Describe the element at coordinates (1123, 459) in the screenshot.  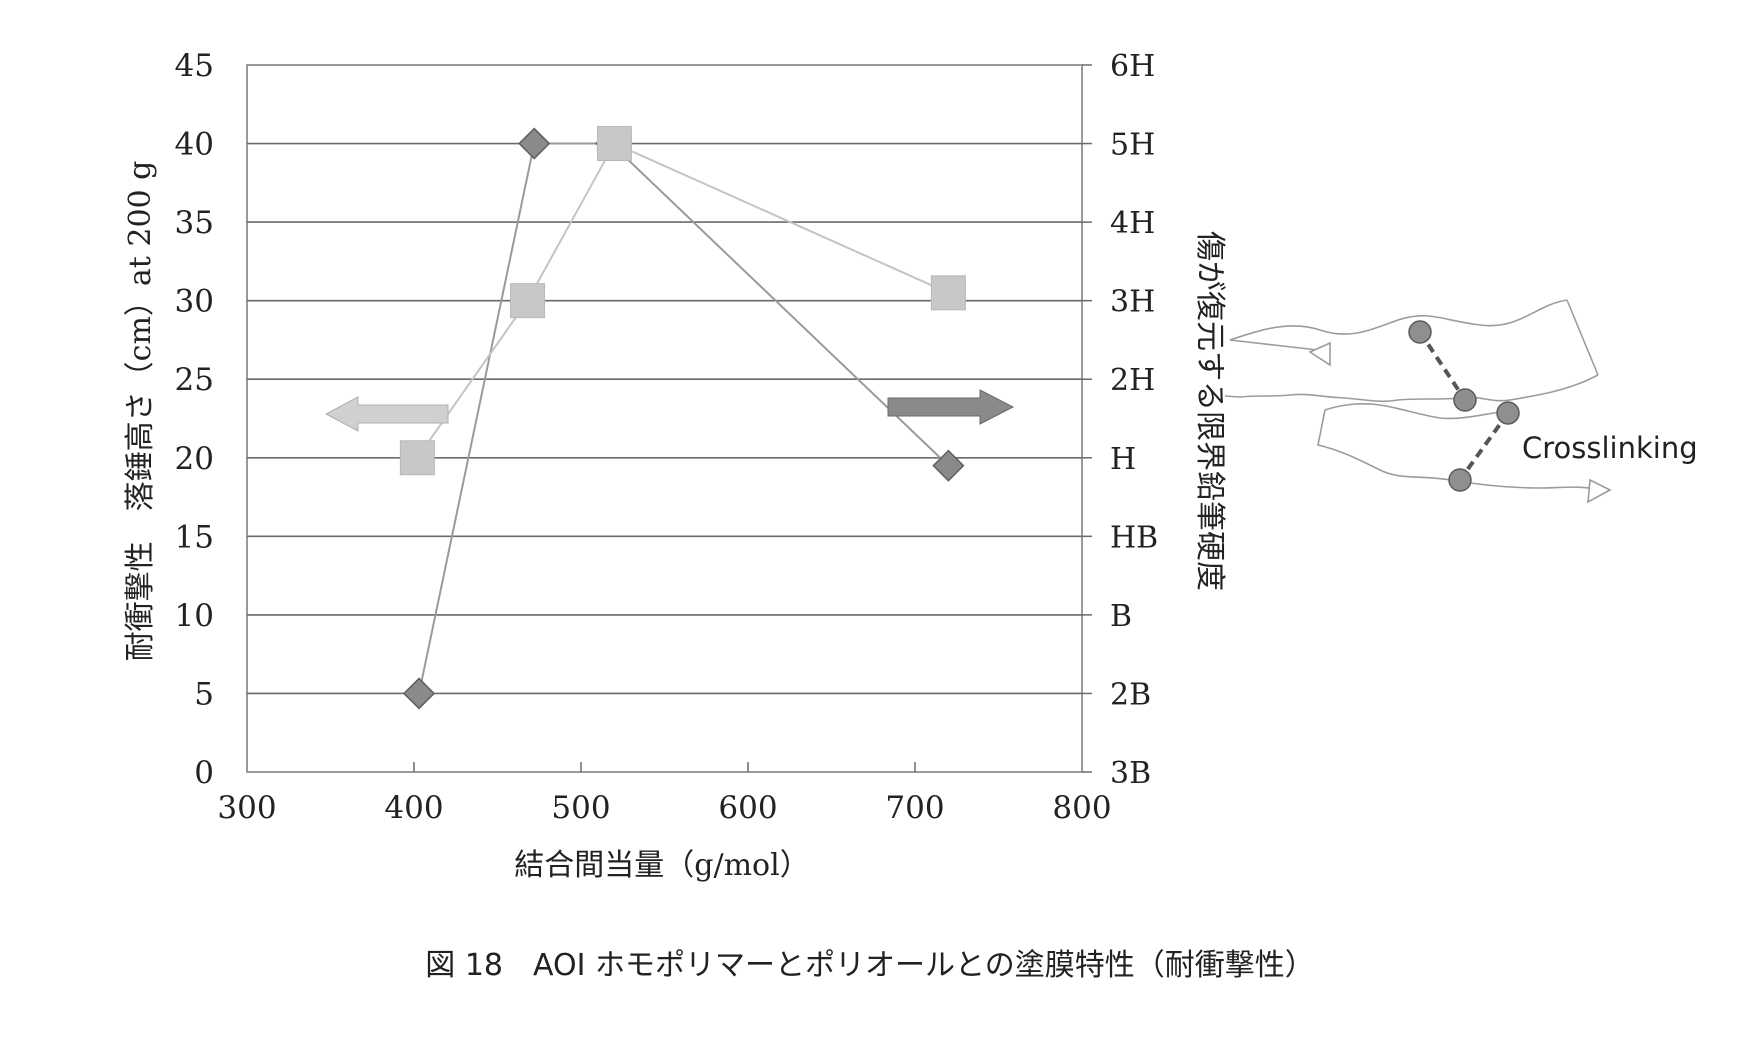
I see `y2-tick-label: H` at that location.